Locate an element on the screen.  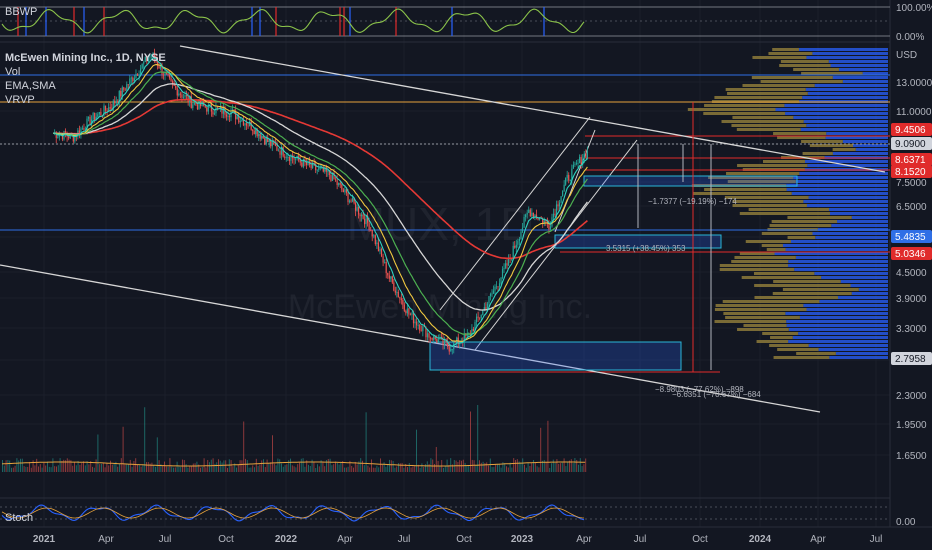
price-tick-8: 3.3000 is located at coordinates (911, 329).